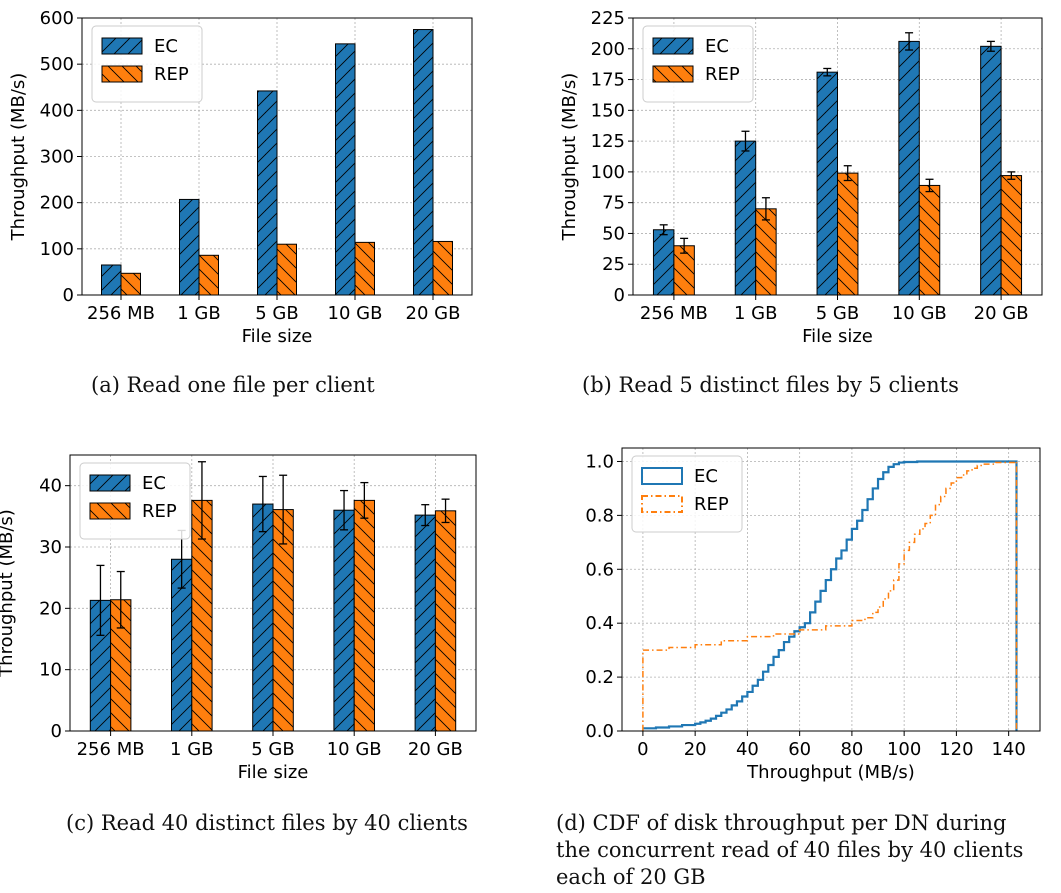 The image size is (1061, 893). What do you see at coordinates (613, 264) in the screenshot?
I see `y-tick-label: 25` at bounding box center [613, 264].